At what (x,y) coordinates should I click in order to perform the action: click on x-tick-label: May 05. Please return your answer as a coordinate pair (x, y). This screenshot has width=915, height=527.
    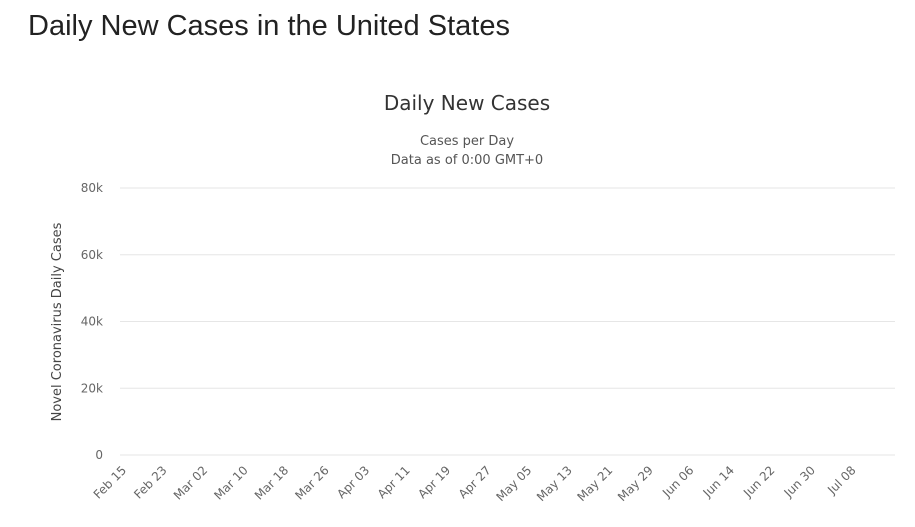
    Looking at the image, I should click on (513, 483).